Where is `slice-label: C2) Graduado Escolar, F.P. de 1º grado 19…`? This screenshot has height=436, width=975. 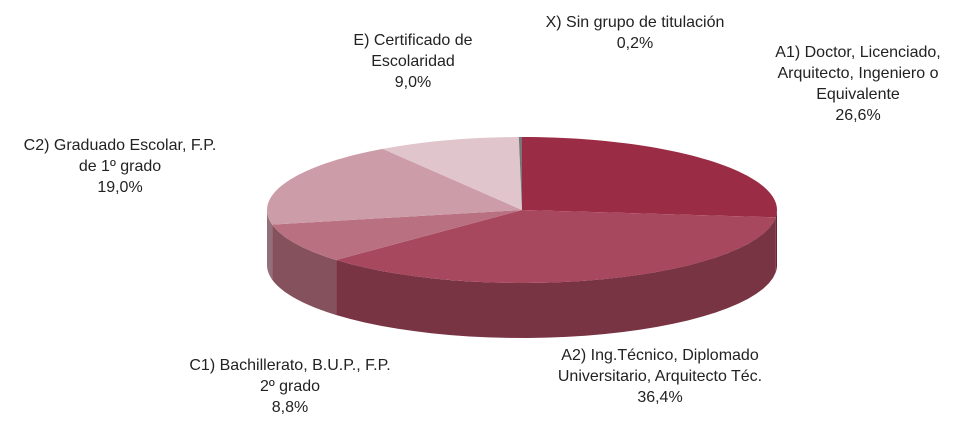
slice-label: C2) Graduado Escolar, F.P. de 1º grado 19… is located at coordinates (120, 166).